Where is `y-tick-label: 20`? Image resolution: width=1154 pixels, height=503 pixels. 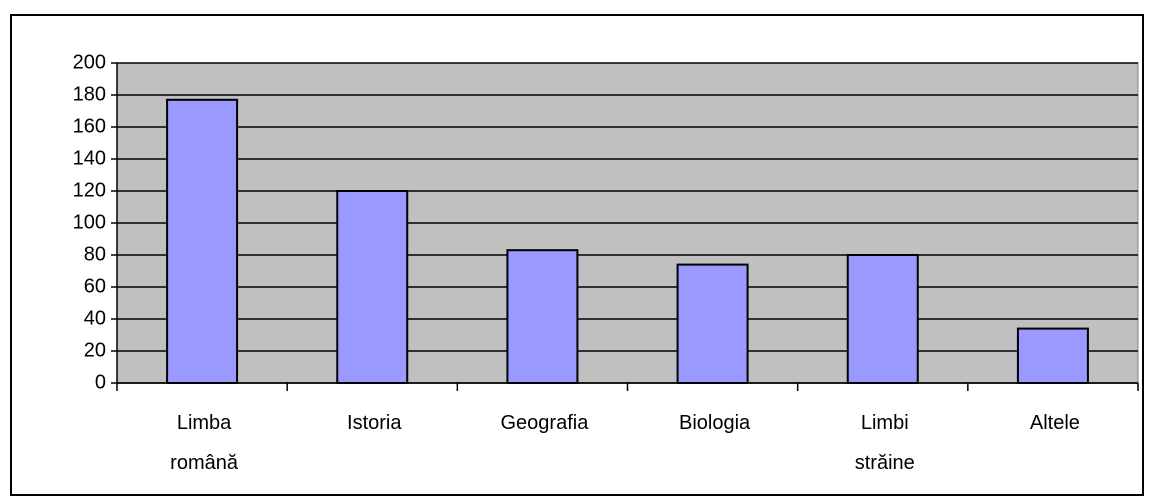
y-tick-label: 20 is located at coordinates (95, 350).